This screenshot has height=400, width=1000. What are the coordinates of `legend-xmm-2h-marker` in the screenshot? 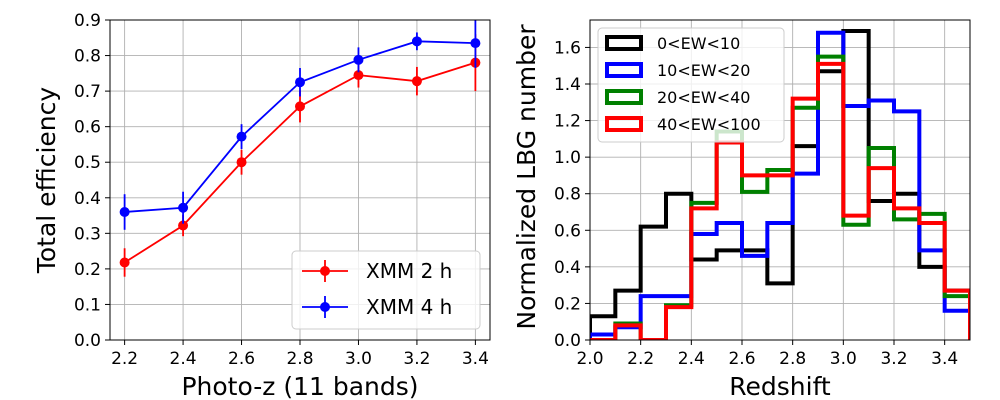 It's located at (325, 271).